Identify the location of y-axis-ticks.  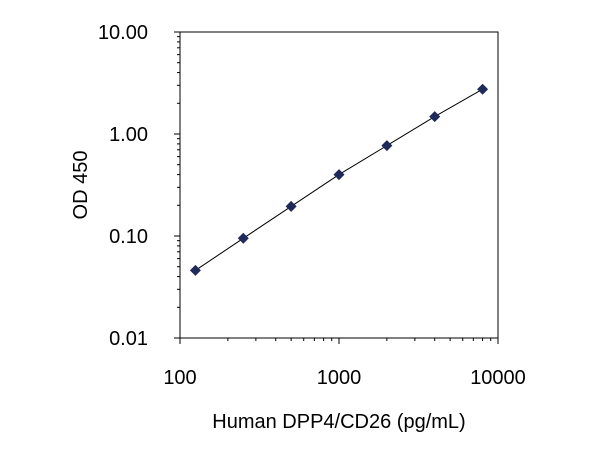
(177, 185).